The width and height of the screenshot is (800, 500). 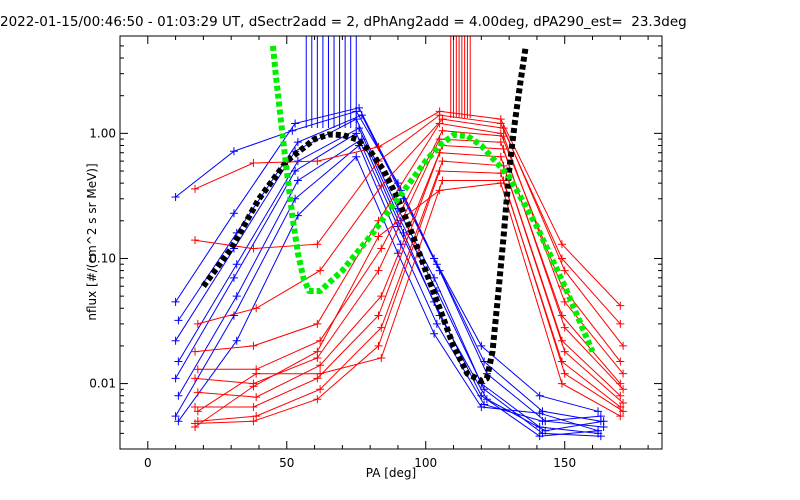 What do you see at coordinates (102, 384) in the screenshot?
I see `y-tick-label: 0.01` at bounding box center [102, 384].